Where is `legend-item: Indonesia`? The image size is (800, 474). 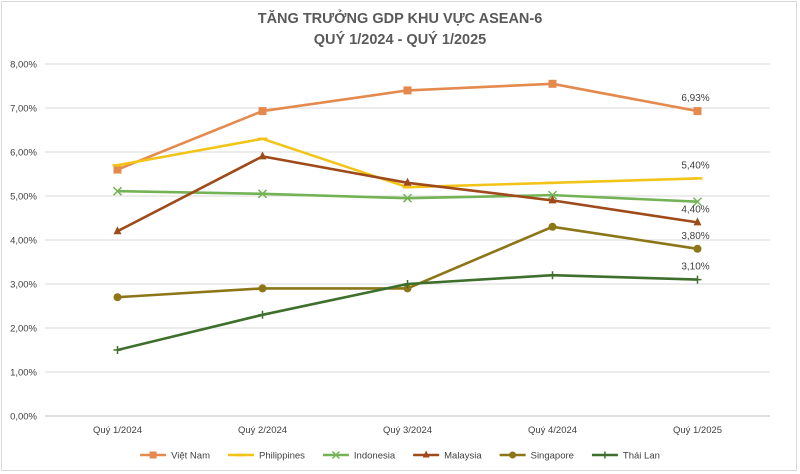 legend-item: Indonesia is located at coordinates (359, 456).